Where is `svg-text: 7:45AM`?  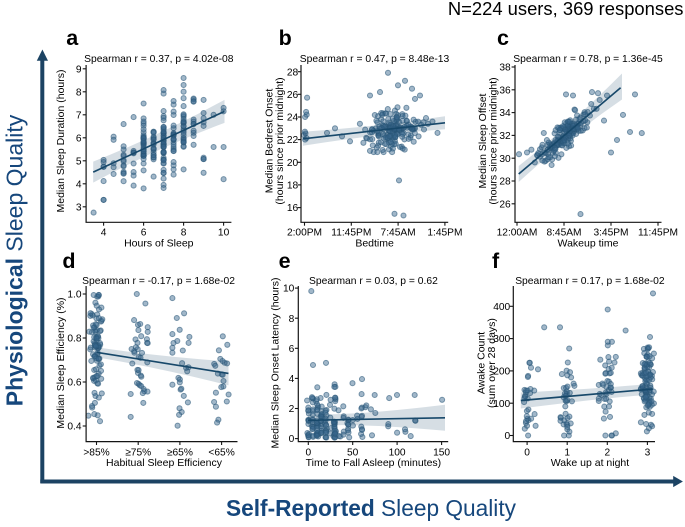
svg-text: 7:45AM is located at coordinates (398, 232).